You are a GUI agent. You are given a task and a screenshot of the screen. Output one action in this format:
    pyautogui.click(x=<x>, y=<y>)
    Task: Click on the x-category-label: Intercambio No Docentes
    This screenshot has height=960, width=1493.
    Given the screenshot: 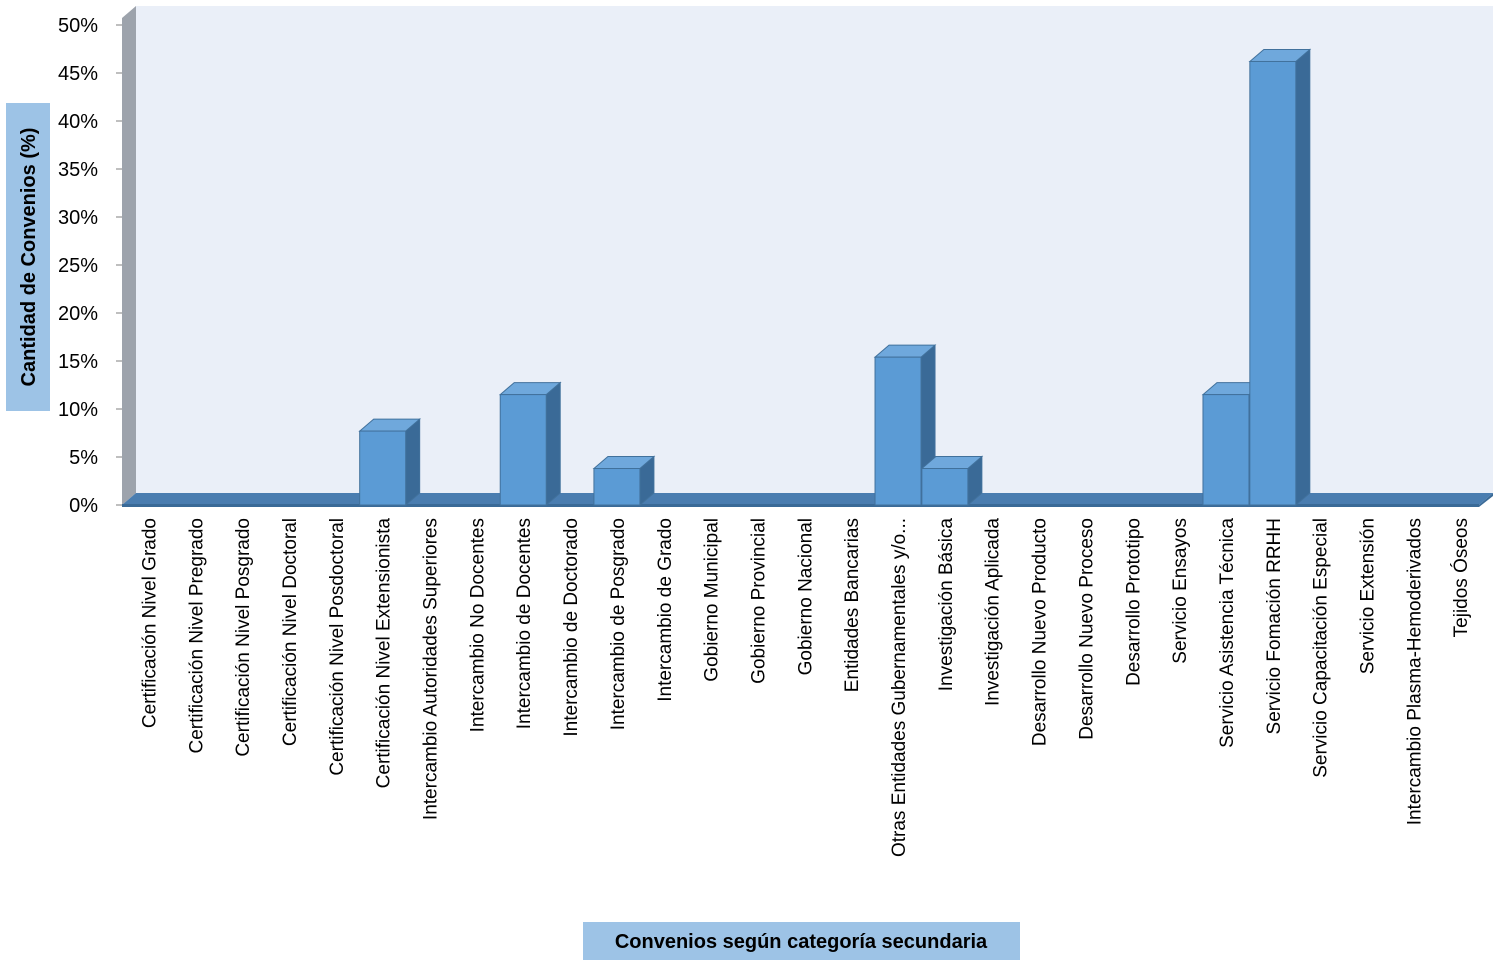 What is the action you would take?
    pyautogui.click(x=477, y=625)
    